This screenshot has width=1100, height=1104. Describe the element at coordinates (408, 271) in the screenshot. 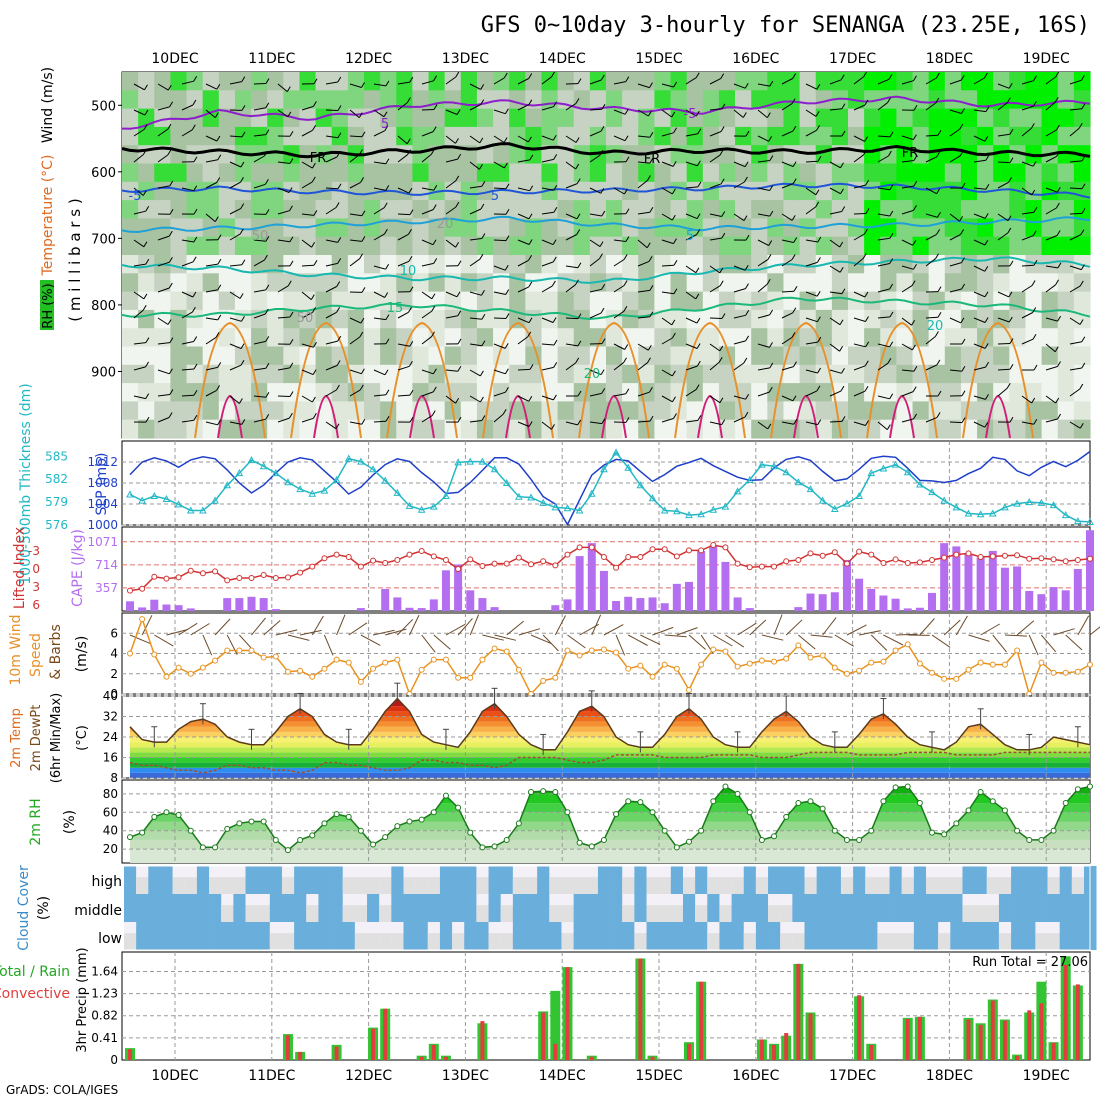

I see `contour-label: 10` at that location.